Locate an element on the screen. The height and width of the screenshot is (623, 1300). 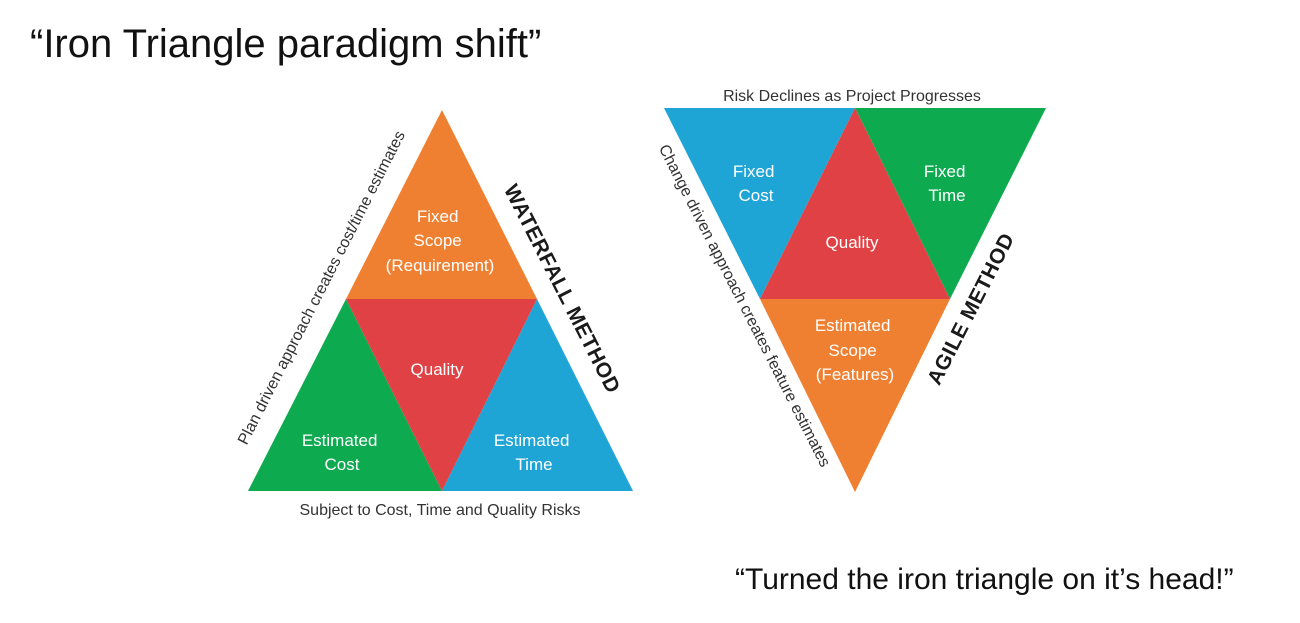
agile-quality-label: Quality is located at coordinates (852, 242).